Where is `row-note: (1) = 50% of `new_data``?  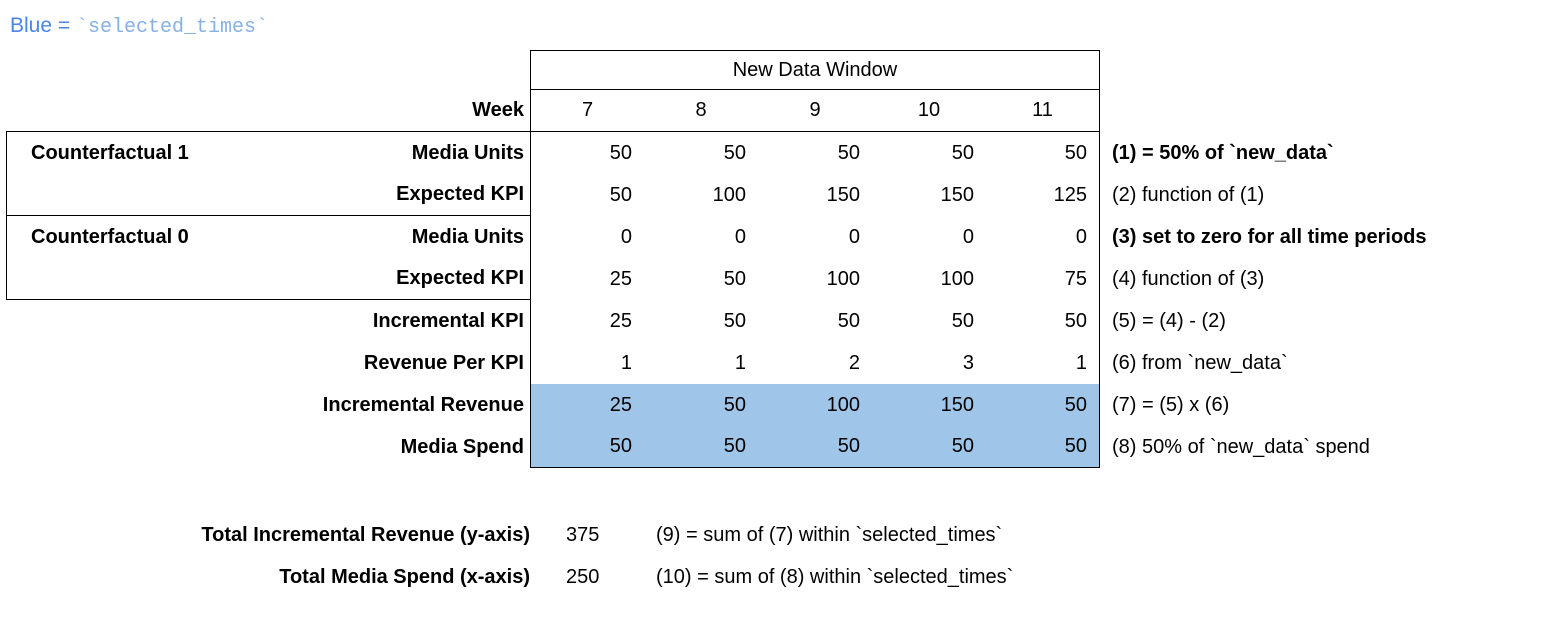 row-note: (1) = 50% of `new_data` is located at coordinates (1223, 152).